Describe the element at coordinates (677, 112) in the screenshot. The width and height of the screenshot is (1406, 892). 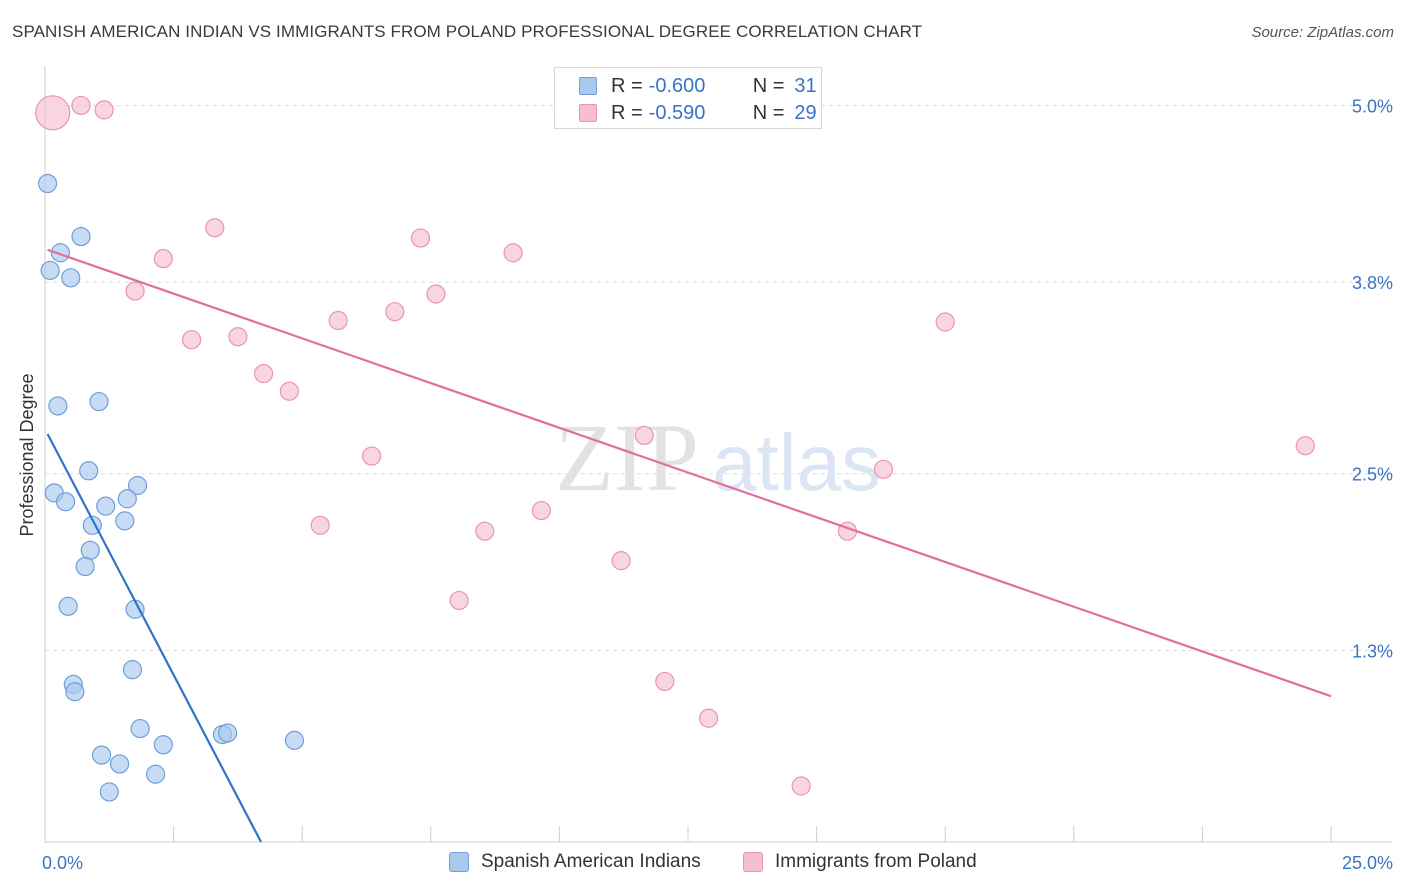
I see `legend-r-value: -0.590` at that location.